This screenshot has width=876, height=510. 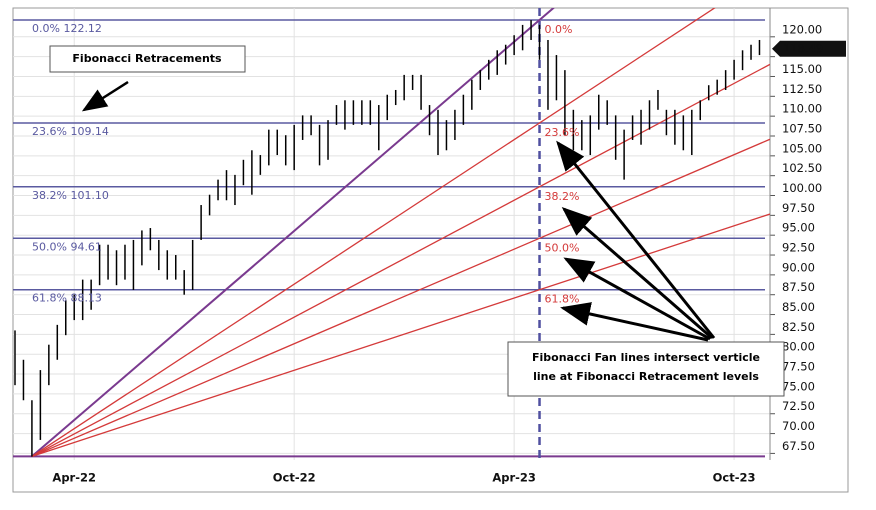 I want to click on y-tick-label: 87.50, so click(x=798, y=287).